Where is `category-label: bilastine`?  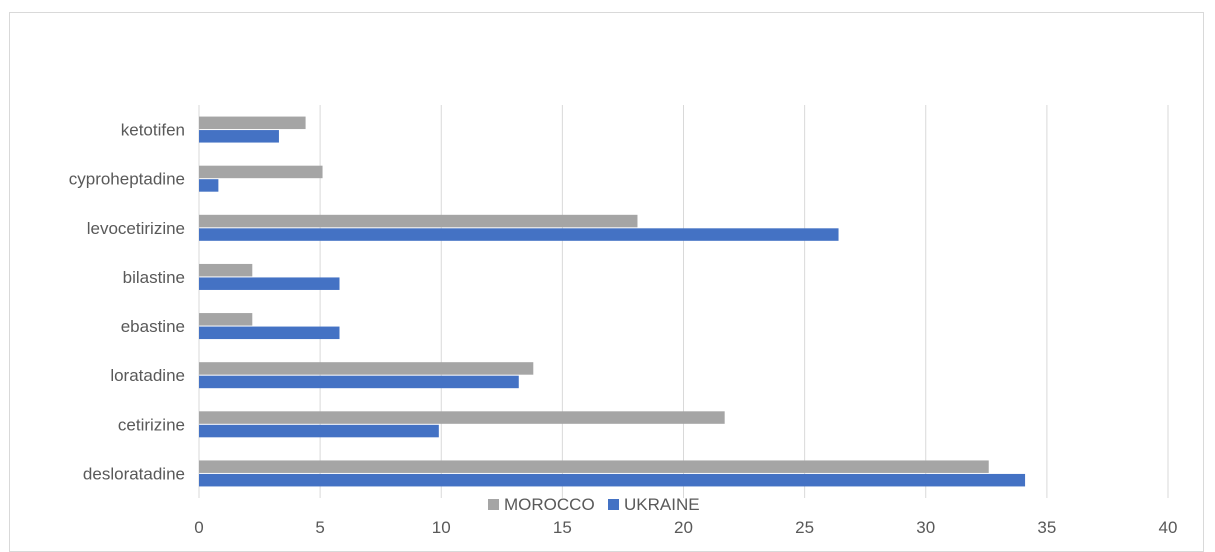
category-label: bilastine is located at coordinates (154, 277).